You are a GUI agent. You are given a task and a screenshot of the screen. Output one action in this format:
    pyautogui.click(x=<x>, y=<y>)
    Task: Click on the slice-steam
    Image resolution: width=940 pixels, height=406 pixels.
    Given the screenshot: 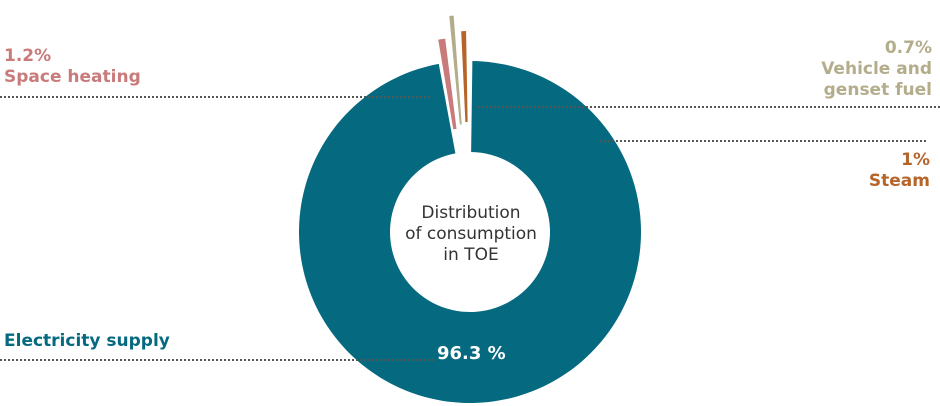 What is the action you would take?
    pyautogui.click(x=464, y=77)
    